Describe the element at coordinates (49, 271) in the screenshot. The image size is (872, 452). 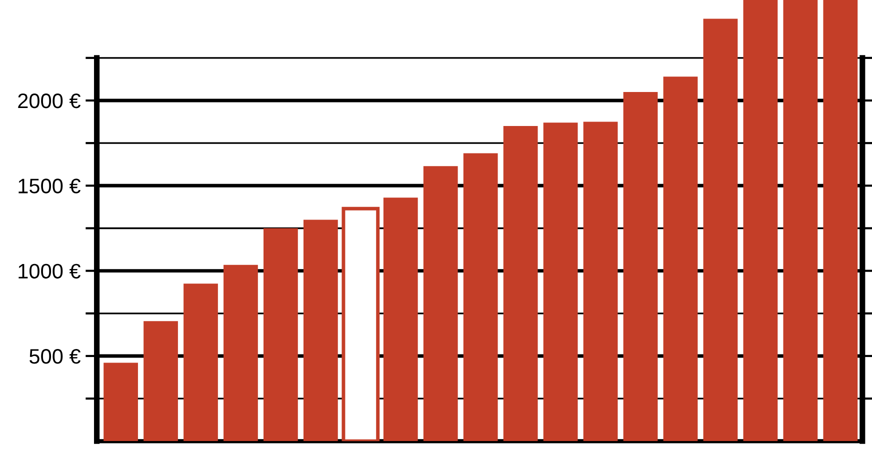
I see `y-tick-label: 1000 €` at that location.